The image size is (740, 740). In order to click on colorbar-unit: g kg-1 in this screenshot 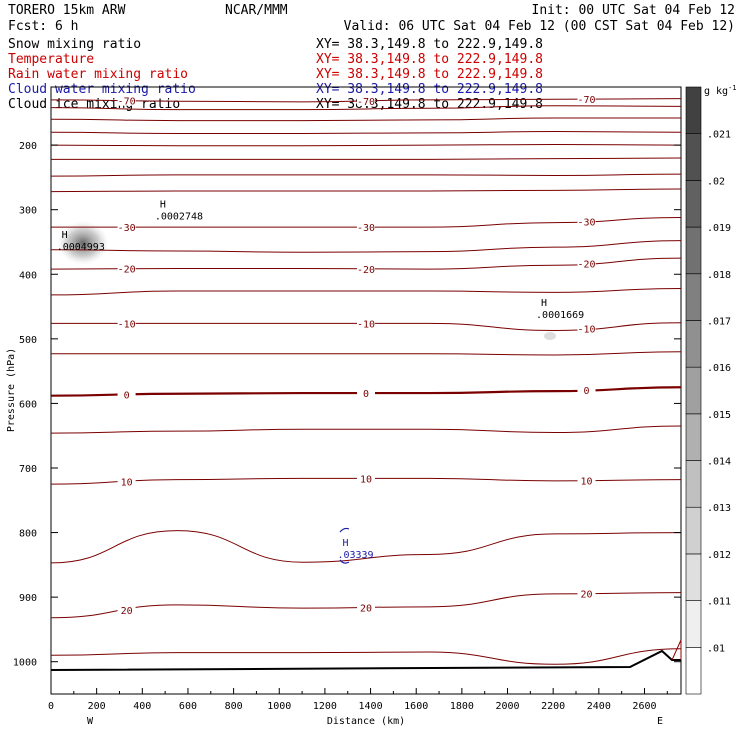, I will do `click(720, 90)`.